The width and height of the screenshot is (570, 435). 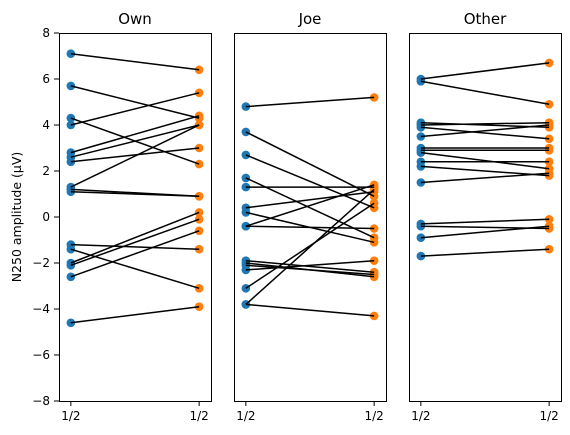 I want to click on y-tick-label: −6, so click(x=41, y=355).